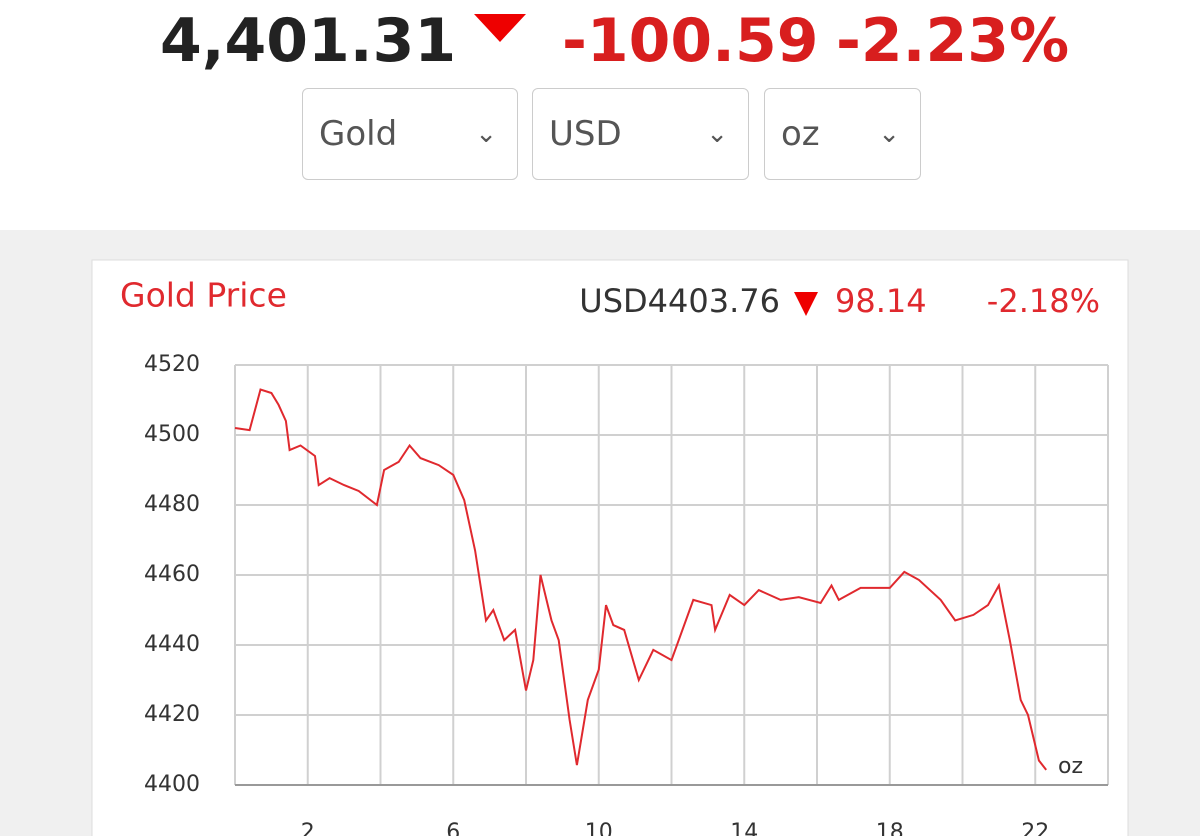 Image resolution: width=1200 pixels, height=836 pixels. Describe the element at coordinates (358, 134) in the screenshot. I see `select-text: Gold` at that location.